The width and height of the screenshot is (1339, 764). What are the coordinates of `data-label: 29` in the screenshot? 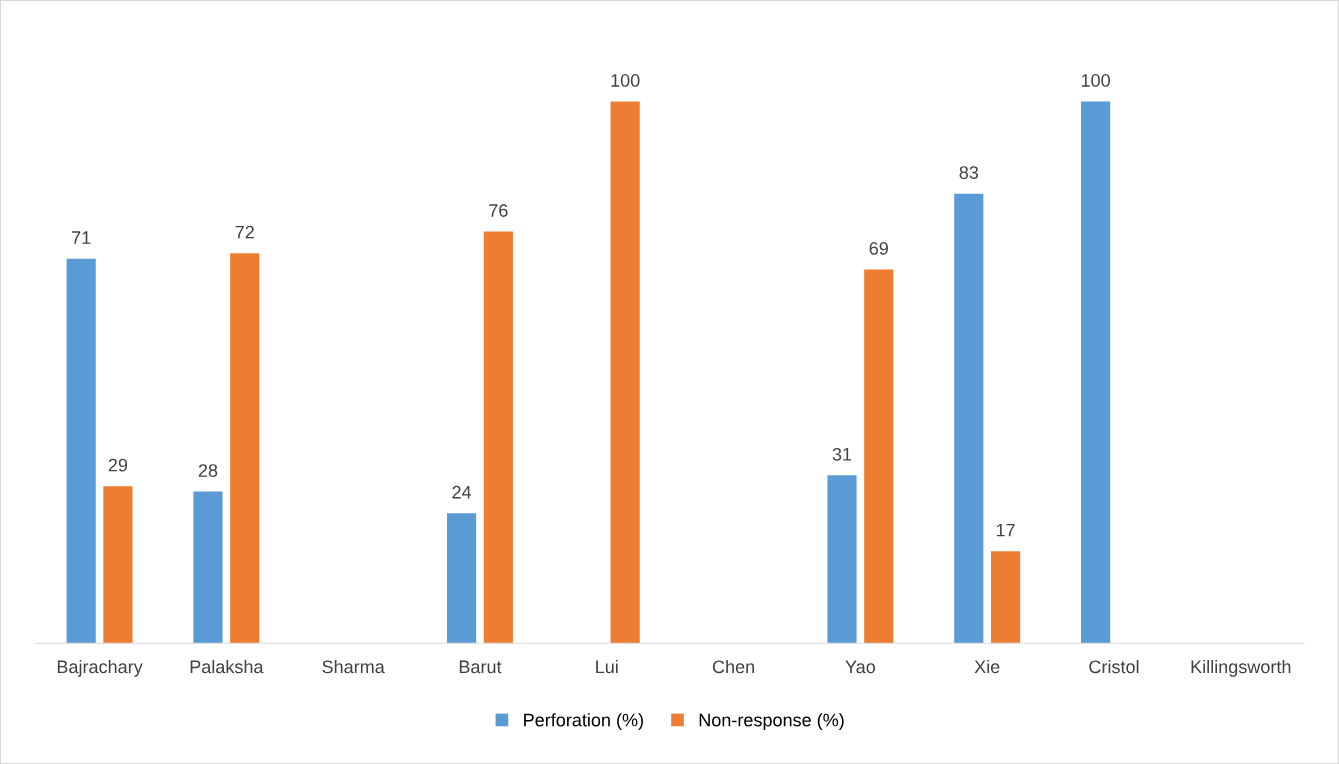 It's located at (118, 465).